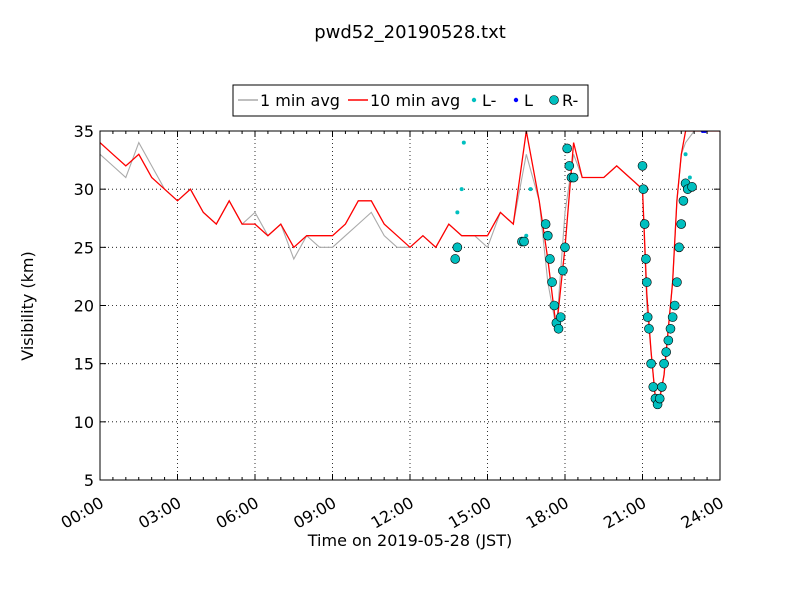 The width and height of the screenshot is (800, 600). Describe the element at coordinates (84, 306) in the screenshot. I see `y-tick-label: 20` at that location.